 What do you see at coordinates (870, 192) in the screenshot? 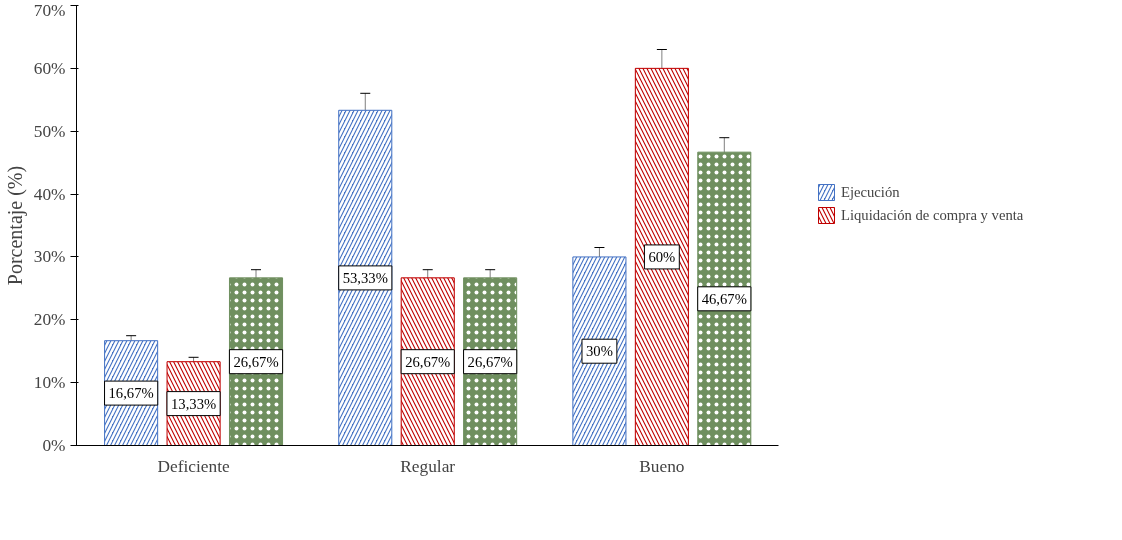
I see `legend-label: Ejecución` at bounding box center [870, 192].